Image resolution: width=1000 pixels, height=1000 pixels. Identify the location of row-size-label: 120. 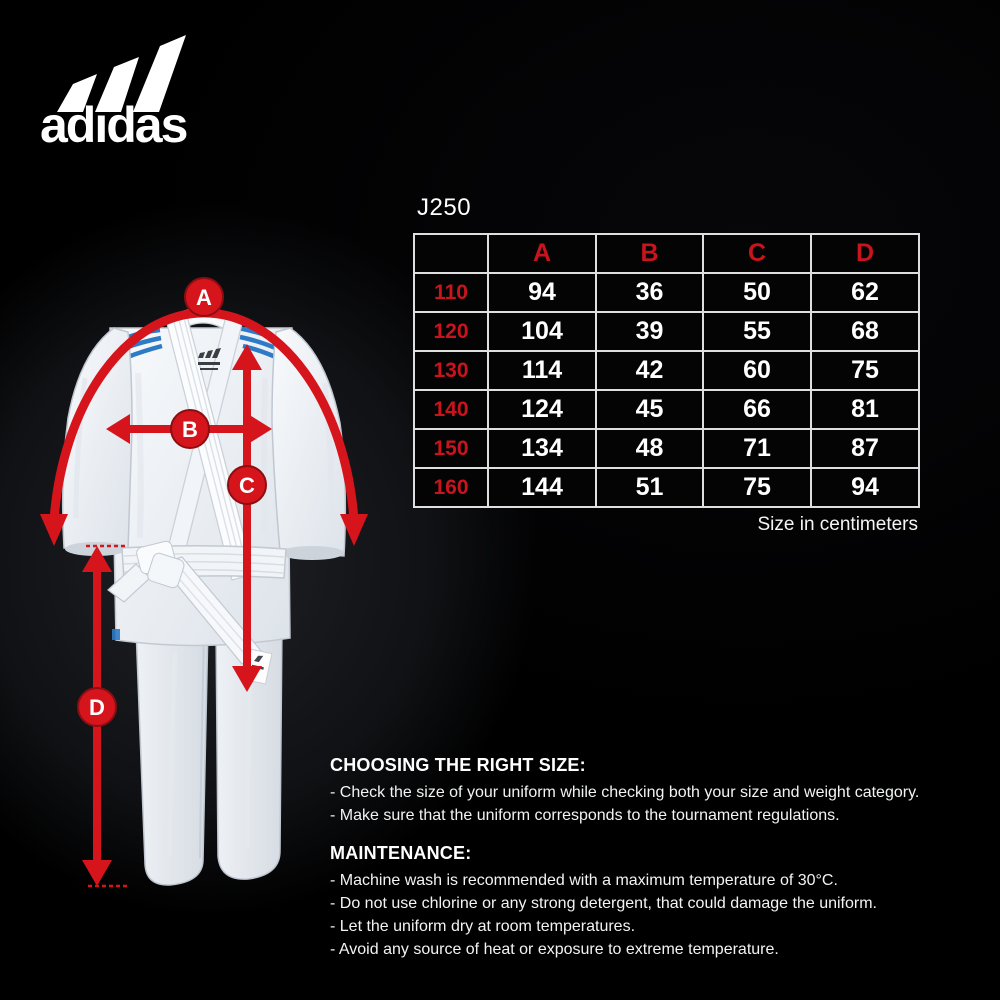
(451, 331).